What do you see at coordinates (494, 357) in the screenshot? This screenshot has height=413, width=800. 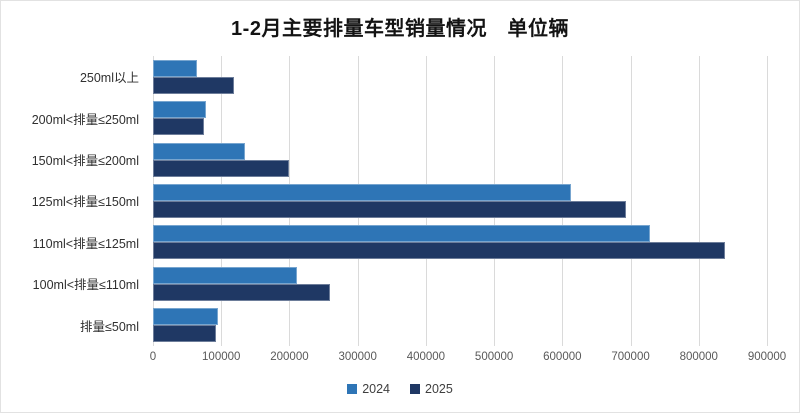 I see `x-axis-tick-label: 500000` at bounding box center [494, 357].